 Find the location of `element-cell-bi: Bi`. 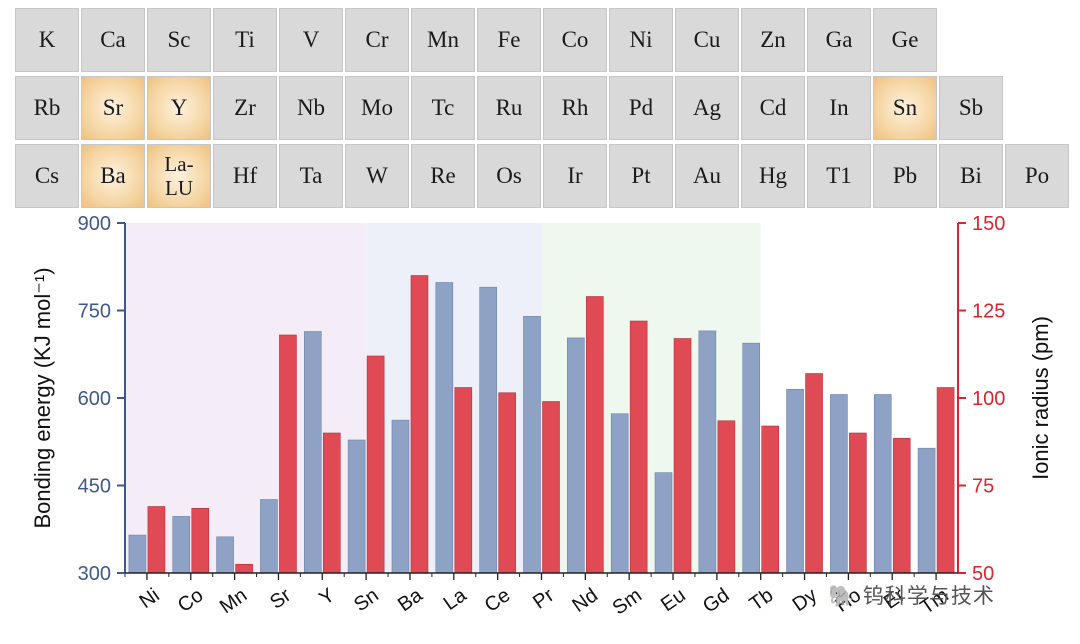

element-cell-bi: Bi is located at coordinates (971, 176).